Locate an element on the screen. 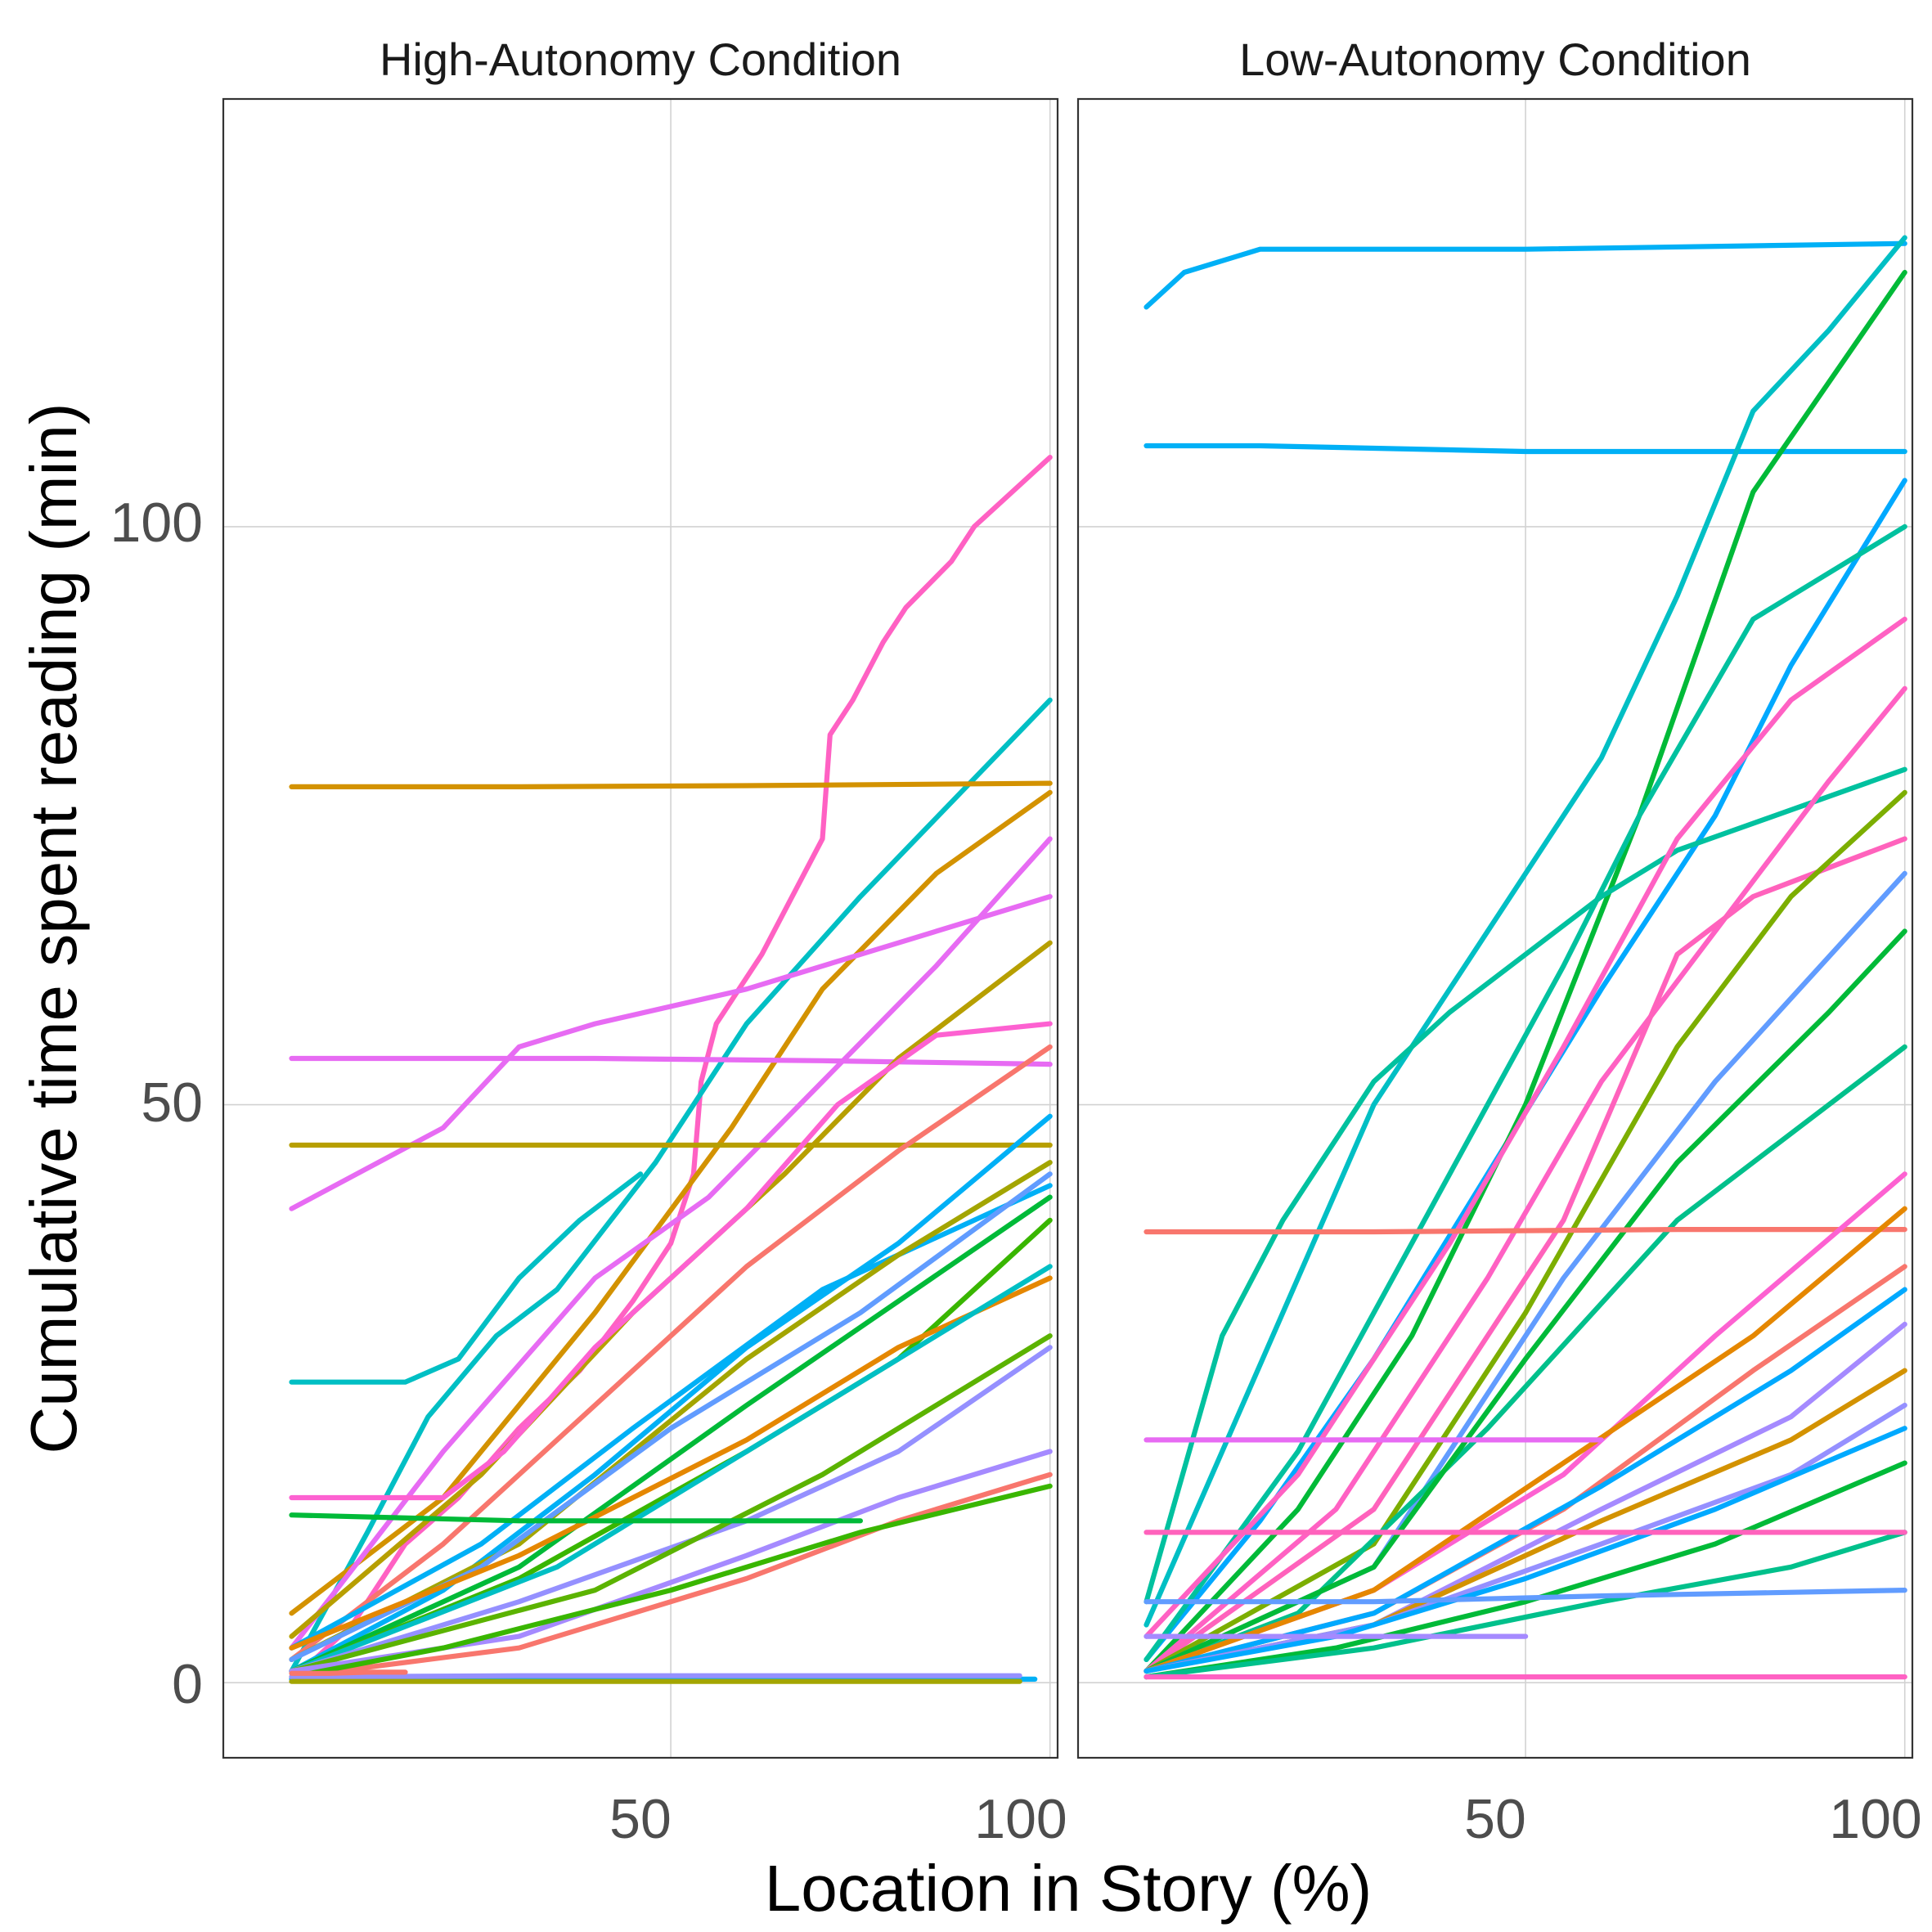 The height and width of the screenshot is (1932, 1932). x-tick-label-100-low: 100 is located at coordinates (1875, 1819).